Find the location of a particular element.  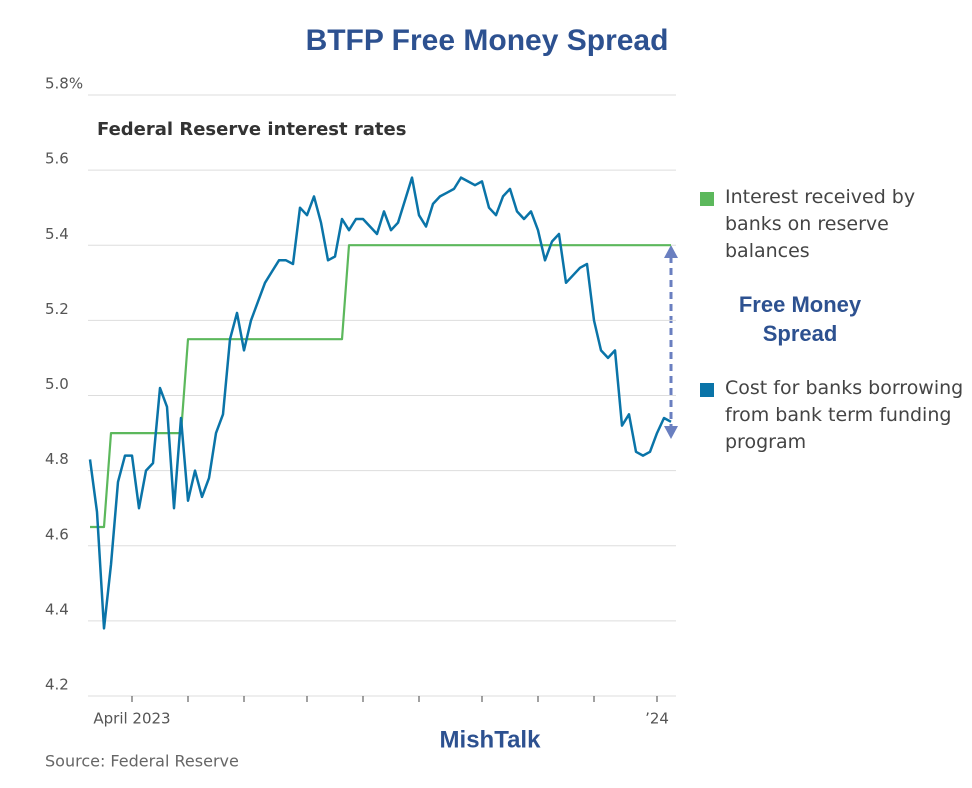

watermark: MishTalk is located at coordinates (491, 739).